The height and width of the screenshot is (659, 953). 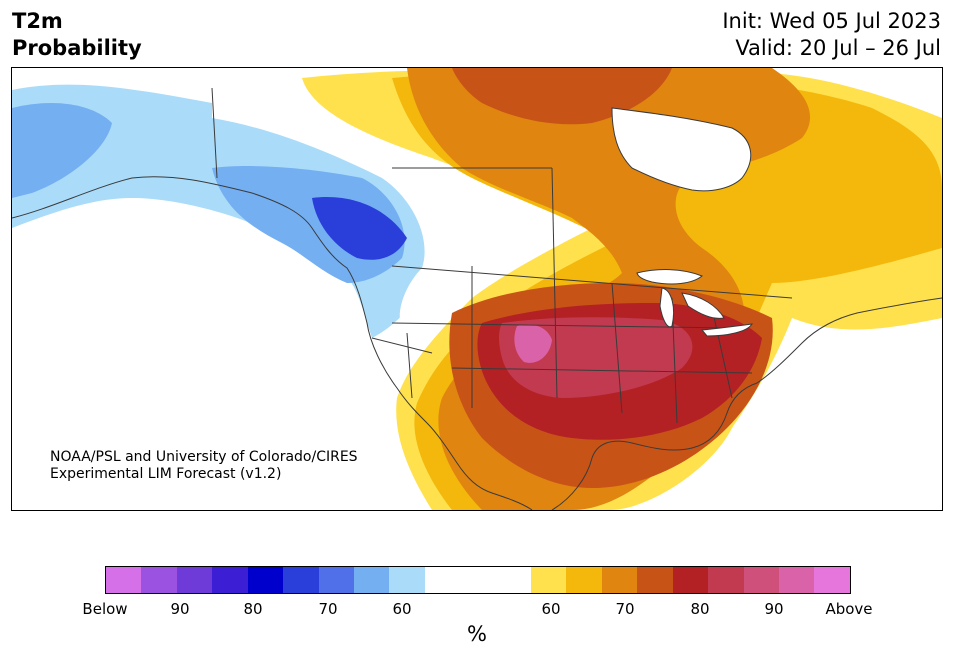 What do you see at coordinates (166, 474) in the screenshot?
I see `credit-line-2: Experimental LIM Forecast (v1.2)` at bounding box center [166, 474].